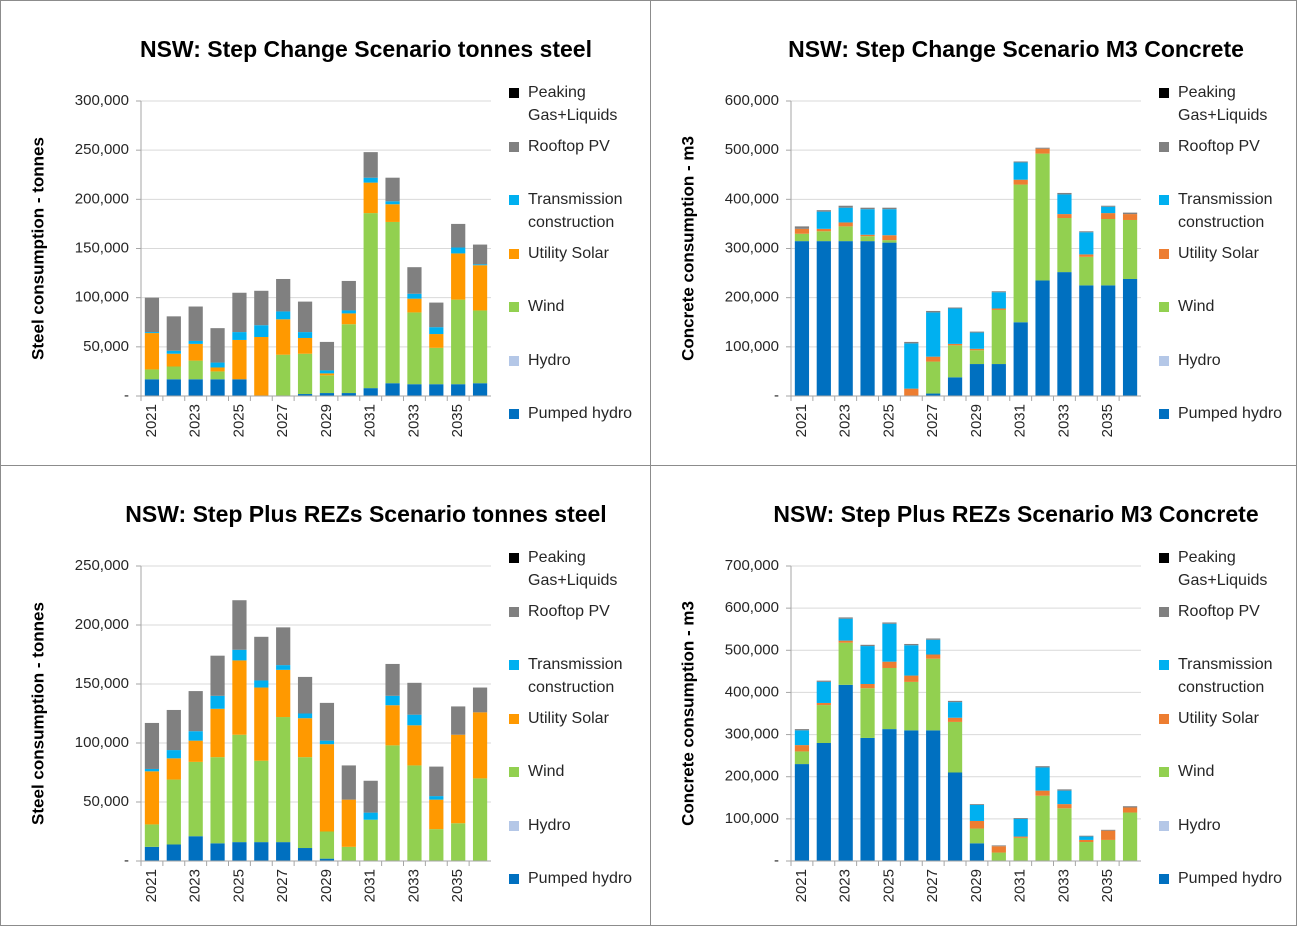 The width and height of the screenshot is (1297, 926). I want to click on y-tick-label: 50,000, so click(106, 346).